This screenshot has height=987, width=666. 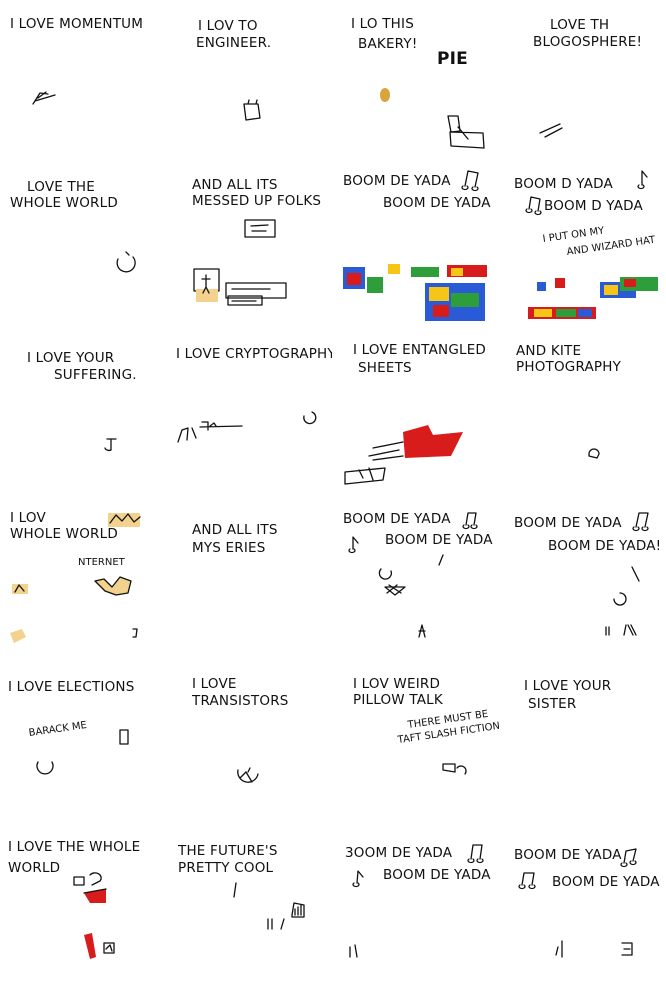 I want to click on panel-internet: I LOV WHOLE WORLD NTERNET, so click(x=83, y=577).